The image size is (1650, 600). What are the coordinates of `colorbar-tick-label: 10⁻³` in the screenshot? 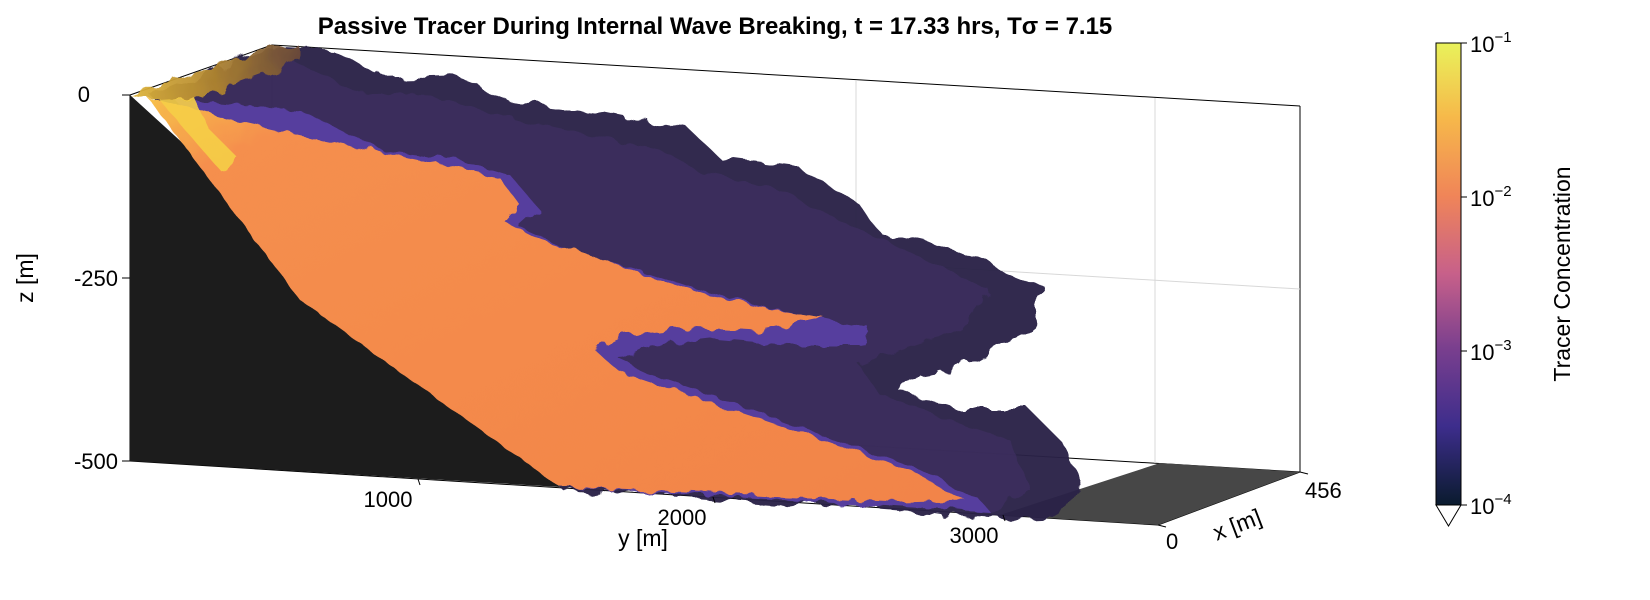 It's located at (1491, 351).